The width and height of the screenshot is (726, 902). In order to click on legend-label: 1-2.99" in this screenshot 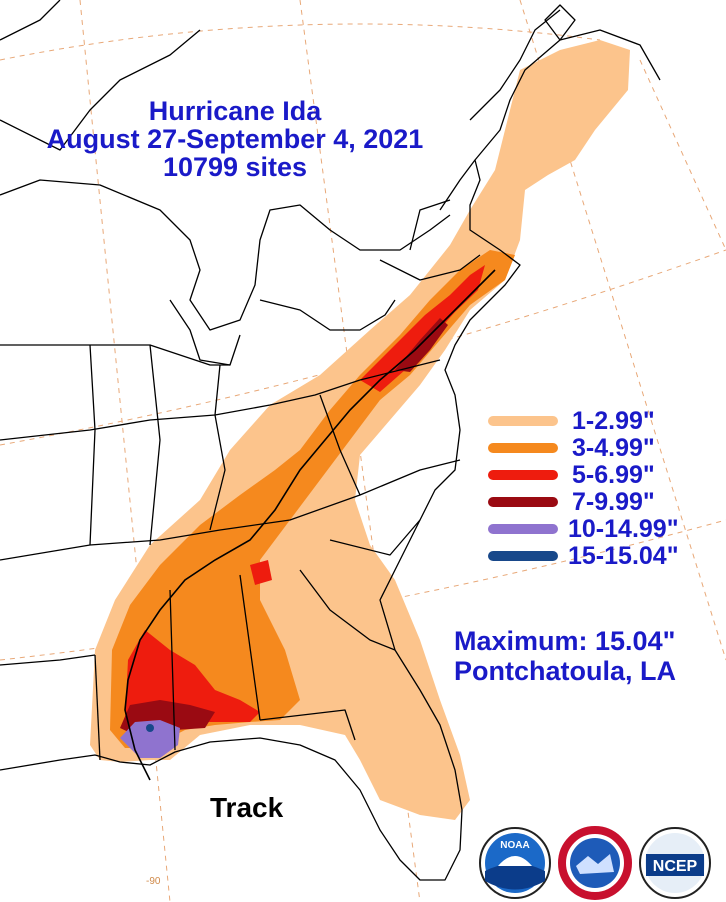, I will do `click(613, 421)`.